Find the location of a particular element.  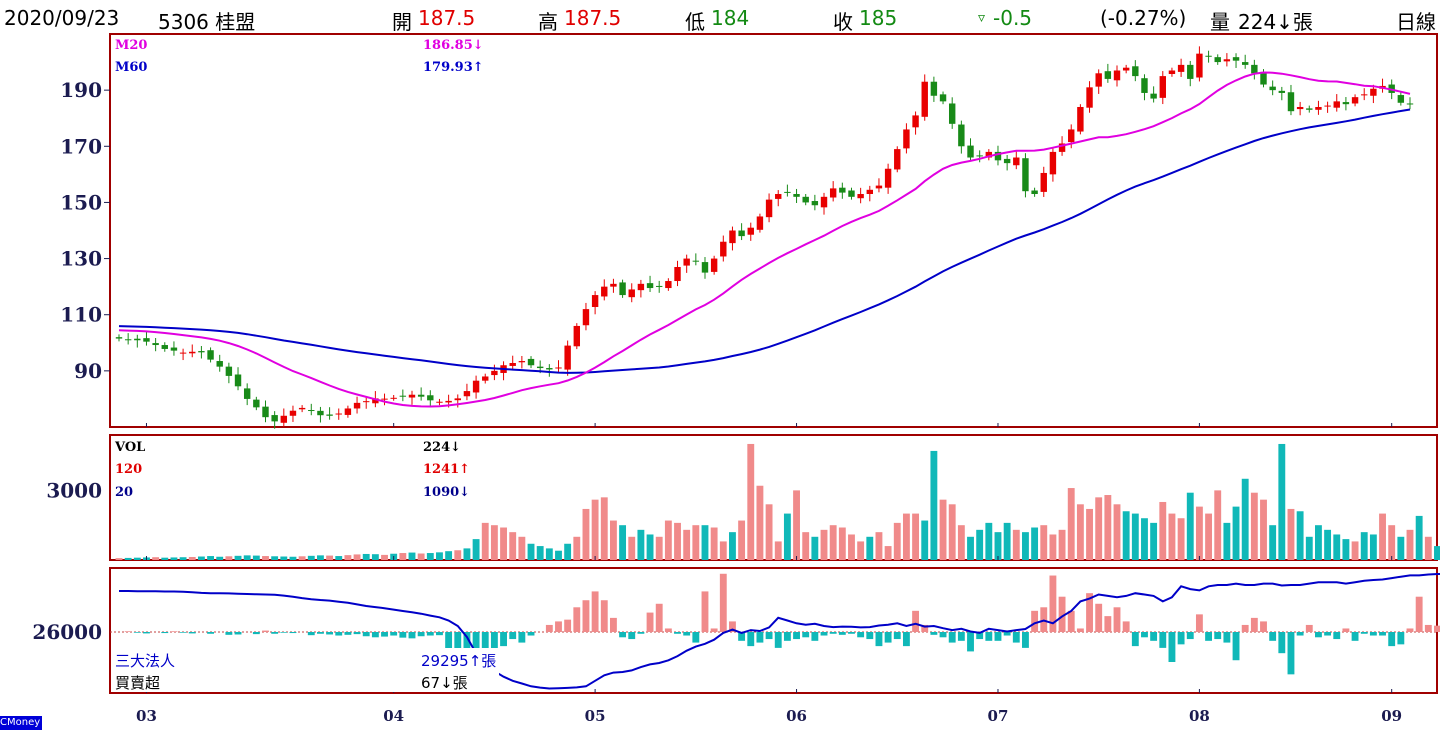

volume-tick-label: 3000 is located at coordinates (74, 490).